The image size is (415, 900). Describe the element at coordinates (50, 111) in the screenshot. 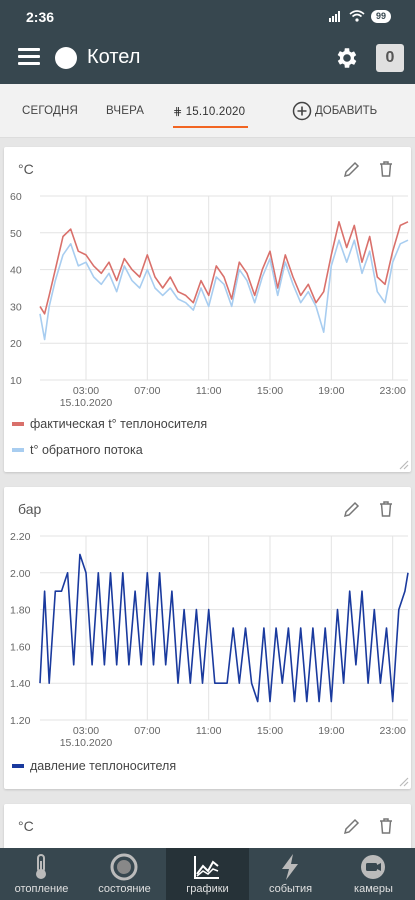

I see `tab-today: СЕГОДНЯ` at that location.